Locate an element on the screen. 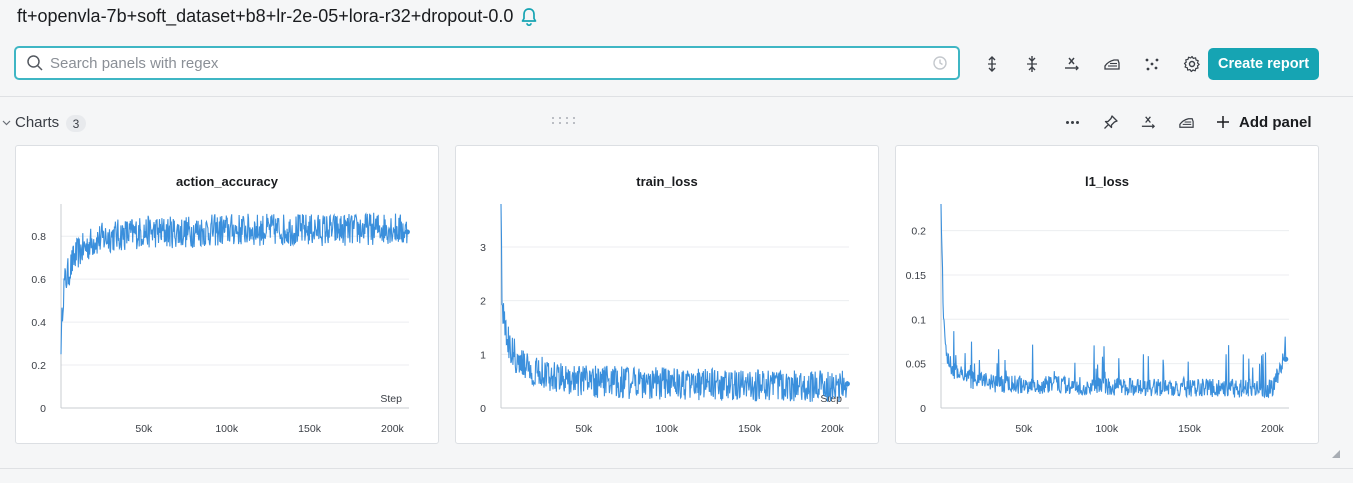 The image size is (1353, 483). more-button is located at coordinates (1072, 122).